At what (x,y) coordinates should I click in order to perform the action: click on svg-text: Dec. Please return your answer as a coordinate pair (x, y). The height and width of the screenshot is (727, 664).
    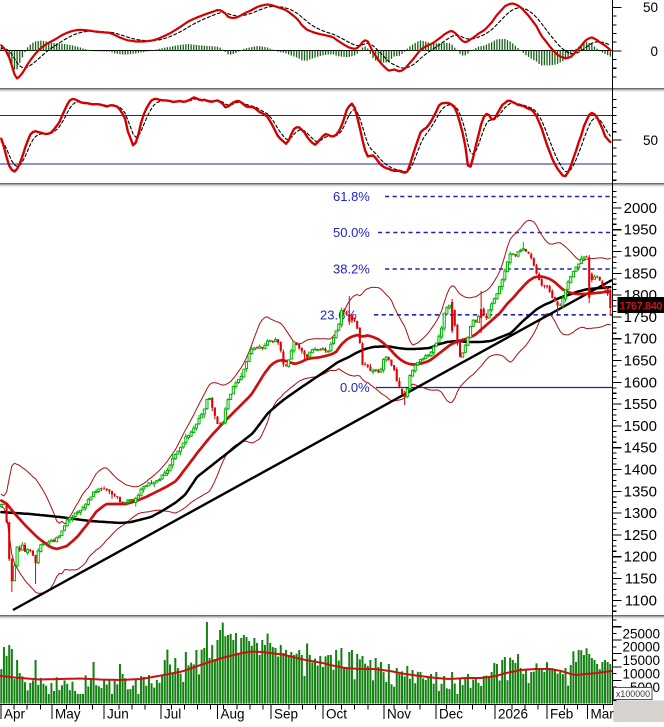
    Looking at the image, I should click on (451, 714).